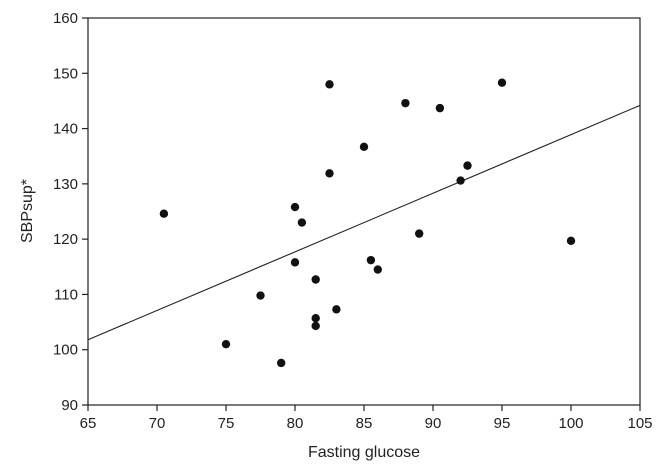  What do you see at coordinates (226, 423) in the screenshot?
I see `x-tick-label: 75` at bounding box center [226, 423].